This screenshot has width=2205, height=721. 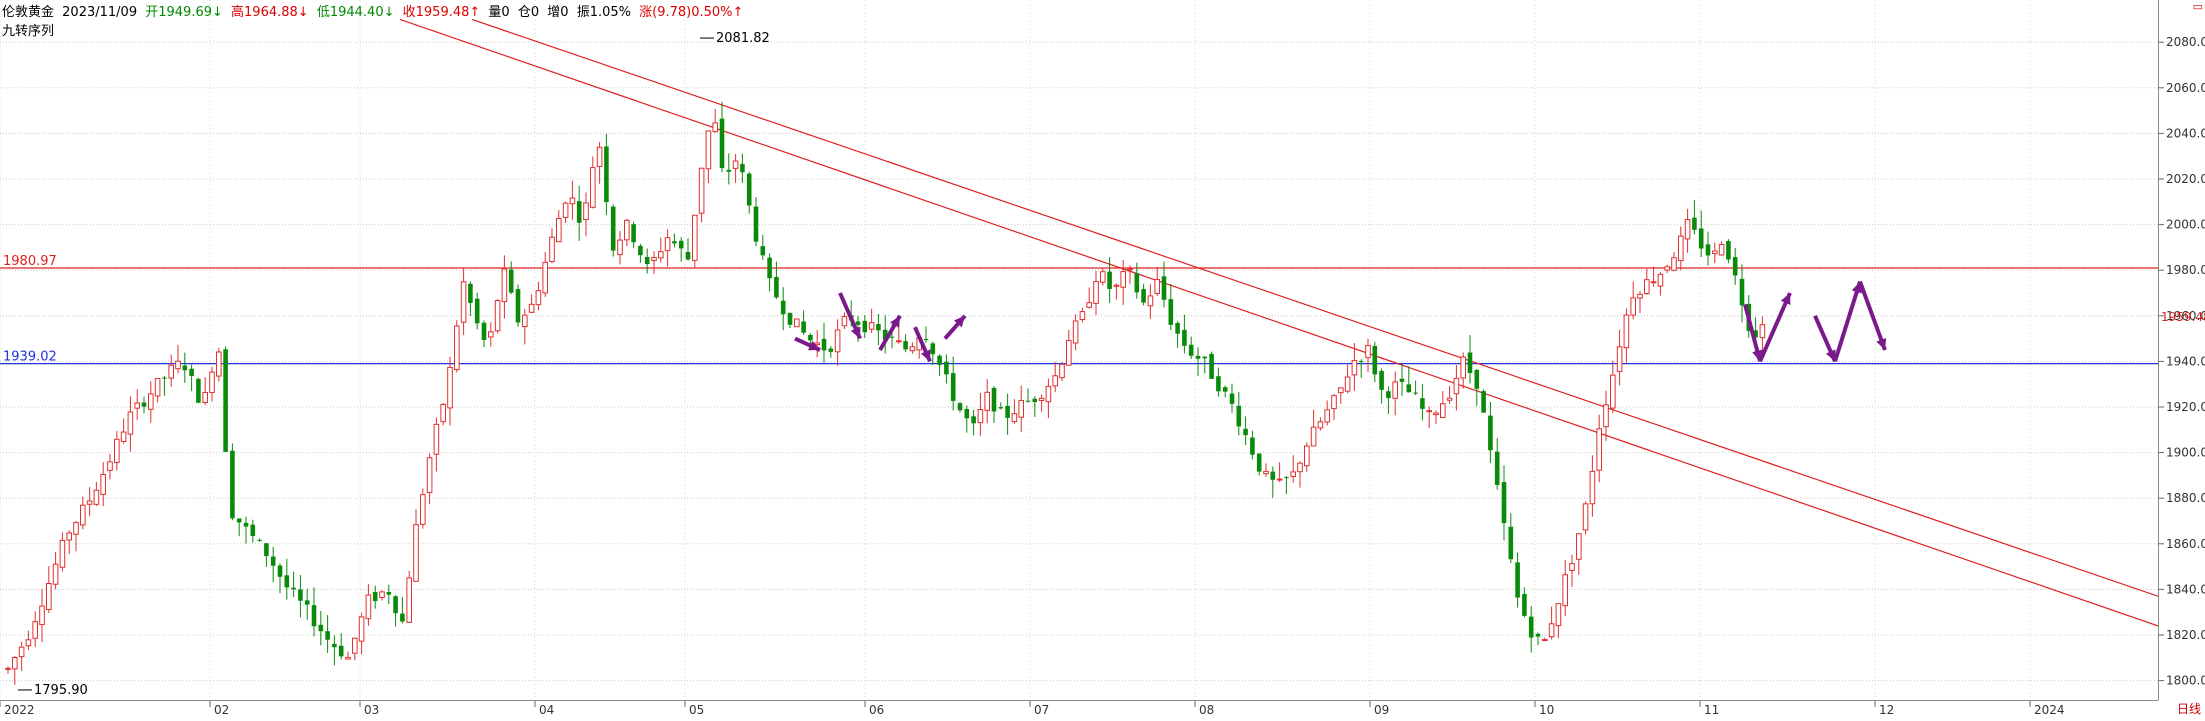 What do you see at coordinates (28, 31) in the screenshot?
I see `indicator-name: 九转序列` at bounding box center [28, 31].